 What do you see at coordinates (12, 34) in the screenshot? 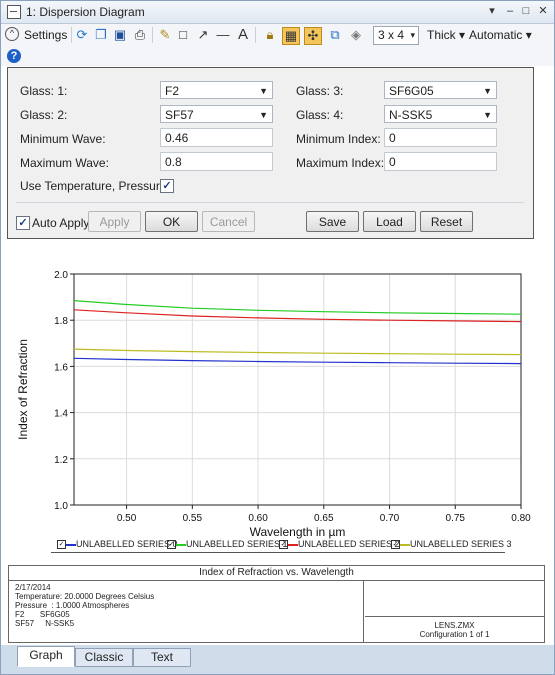
I see `chevron-up-icon: ^` at bounding box center [12, 34].